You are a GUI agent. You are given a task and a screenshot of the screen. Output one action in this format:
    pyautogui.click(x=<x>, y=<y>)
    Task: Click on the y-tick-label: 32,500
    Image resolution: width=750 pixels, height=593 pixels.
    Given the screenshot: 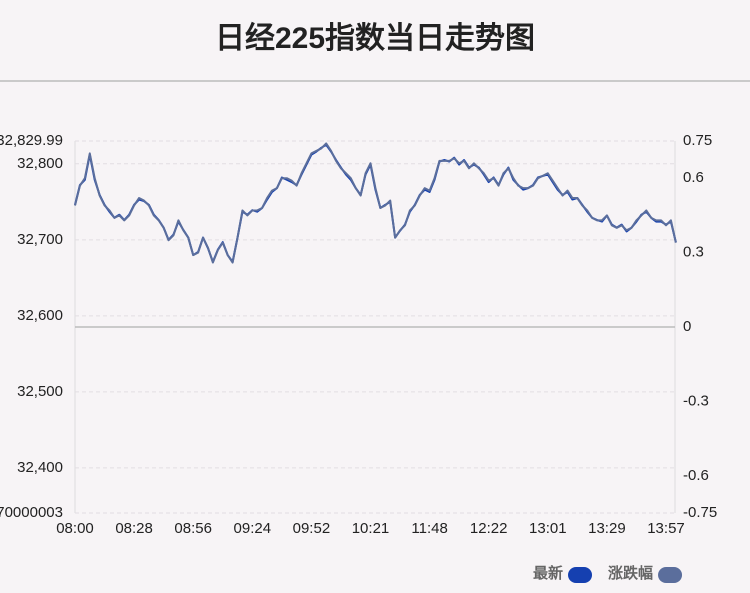 What is the action you would take?
    pyautogui.click(x=40, y=391)
    